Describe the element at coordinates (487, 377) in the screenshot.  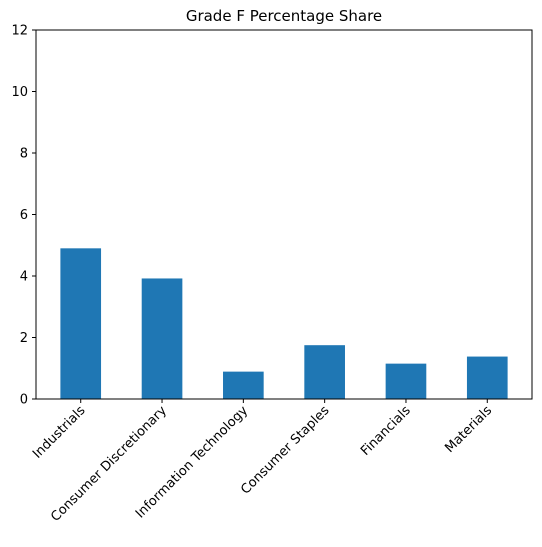
I see `bar-materials` at that location.